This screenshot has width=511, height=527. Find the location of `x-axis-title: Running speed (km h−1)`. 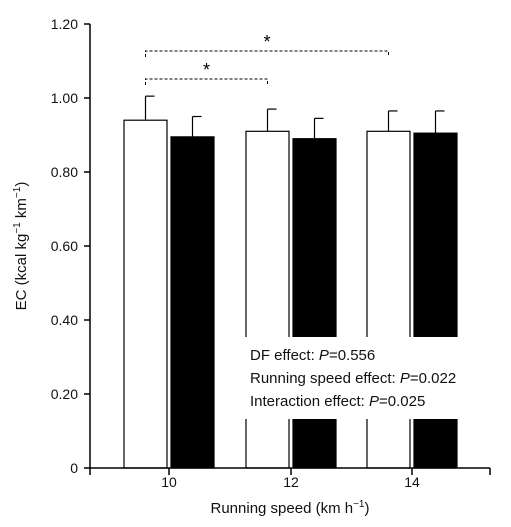

x-axis-title: Running speed (km h−1) is located at coordinates (290, 508).